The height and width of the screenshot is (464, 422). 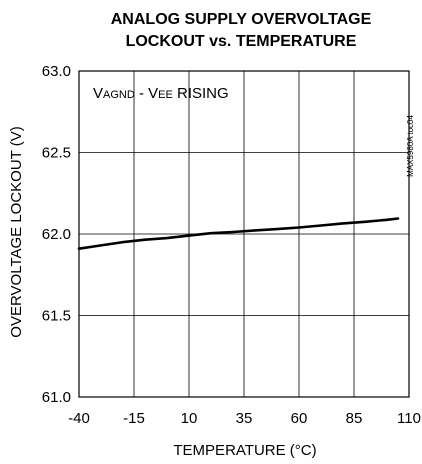 What do you see at coordinates (409, 418) in the screenshot?
I see `x-tick-label: 110` at bounding box center [409, 418].